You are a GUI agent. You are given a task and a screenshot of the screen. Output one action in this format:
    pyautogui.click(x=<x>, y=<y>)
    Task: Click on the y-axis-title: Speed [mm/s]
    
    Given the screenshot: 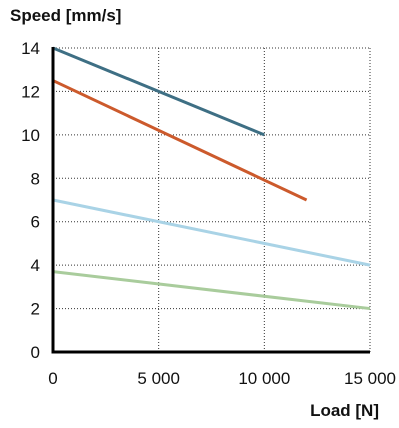 What is the action you would take?
    pyautogui.click(x=66, y=15)
    